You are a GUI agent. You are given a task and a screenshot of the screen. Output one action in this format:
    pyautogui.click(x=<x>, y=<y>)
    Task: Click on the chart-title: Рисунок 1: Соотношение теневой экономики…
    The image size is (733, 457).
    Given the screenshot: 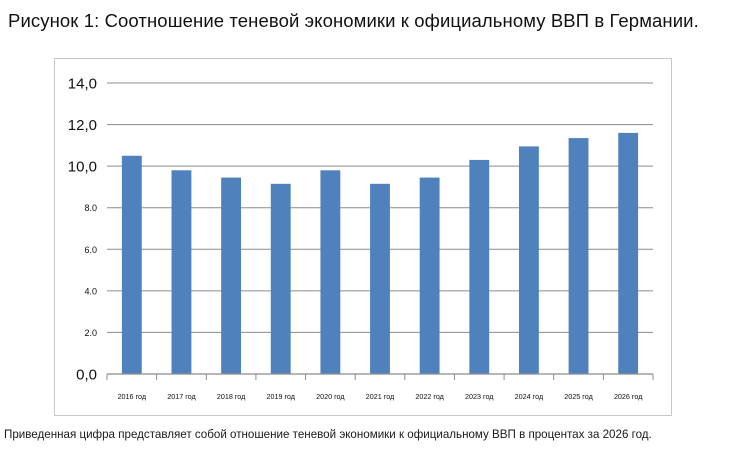 What is the action you would take?
    pyautogui.click(x=353, y=20)
    